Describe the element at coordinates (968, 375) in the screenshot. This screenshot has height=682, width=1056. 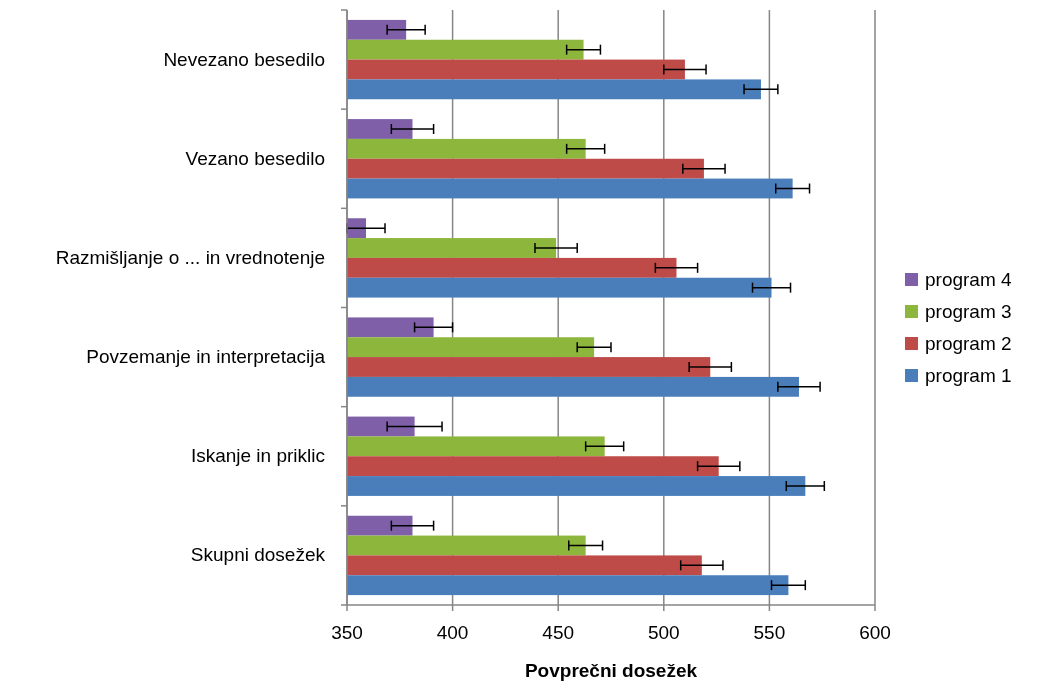
I see `legend-label: program 1` at that location.